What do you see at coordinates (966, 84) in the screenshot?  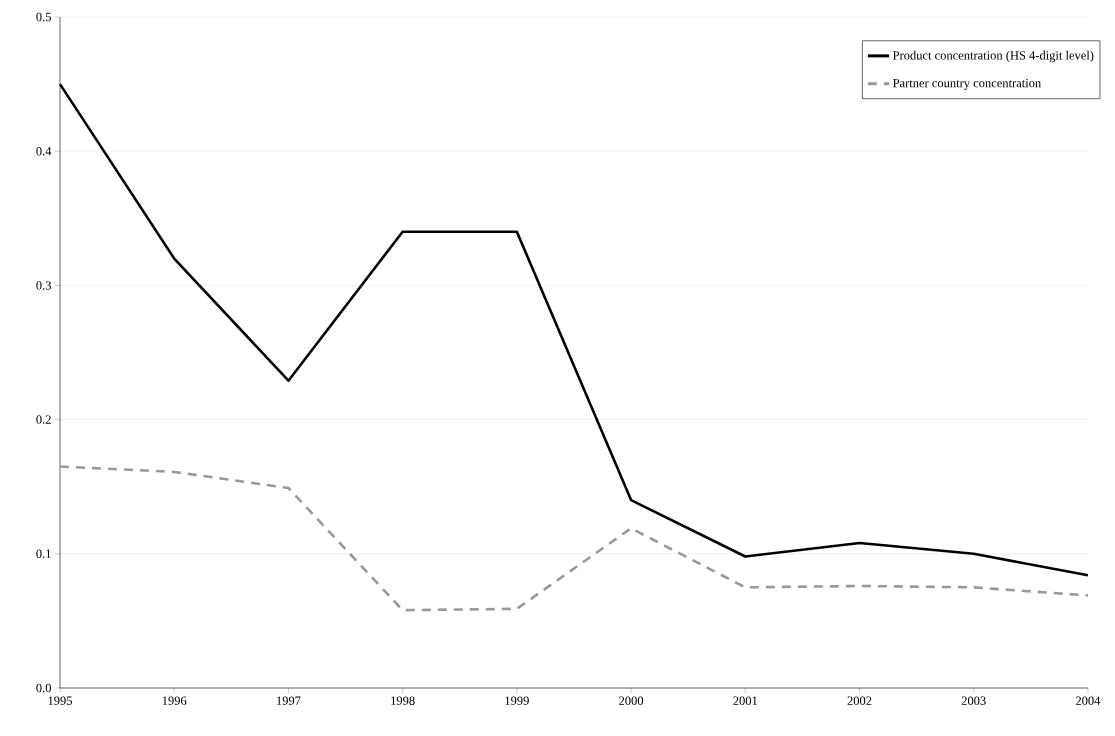 I see `legend-label: Partner country concentration` at bounding box center [966, 84].